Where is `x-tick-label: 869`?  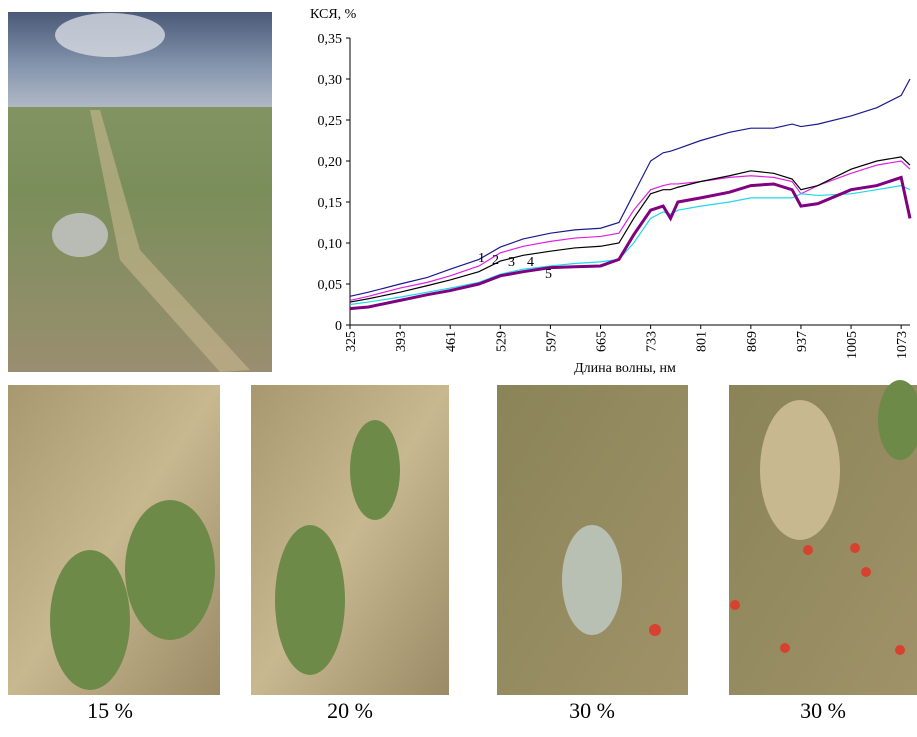
x-tick-label: 869 is located at coordinates (752, 341).